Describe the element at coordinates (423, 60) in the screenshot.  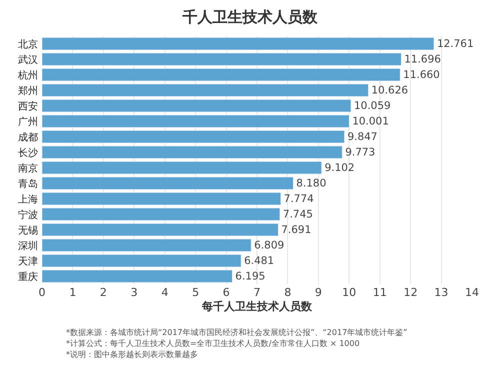
I see `data-label: 11.696` at that location.